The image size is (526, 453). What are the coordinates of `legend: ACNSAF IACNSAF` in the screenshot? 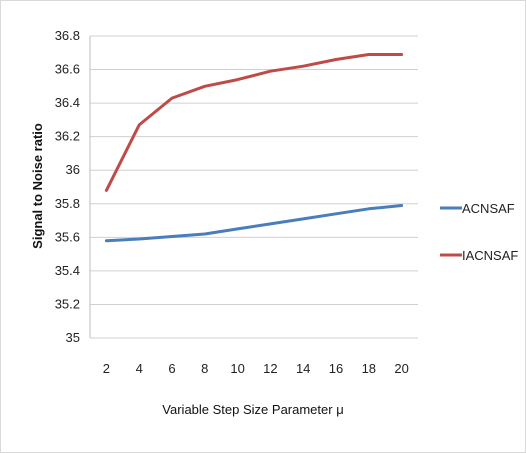 It's located at (479, 232).